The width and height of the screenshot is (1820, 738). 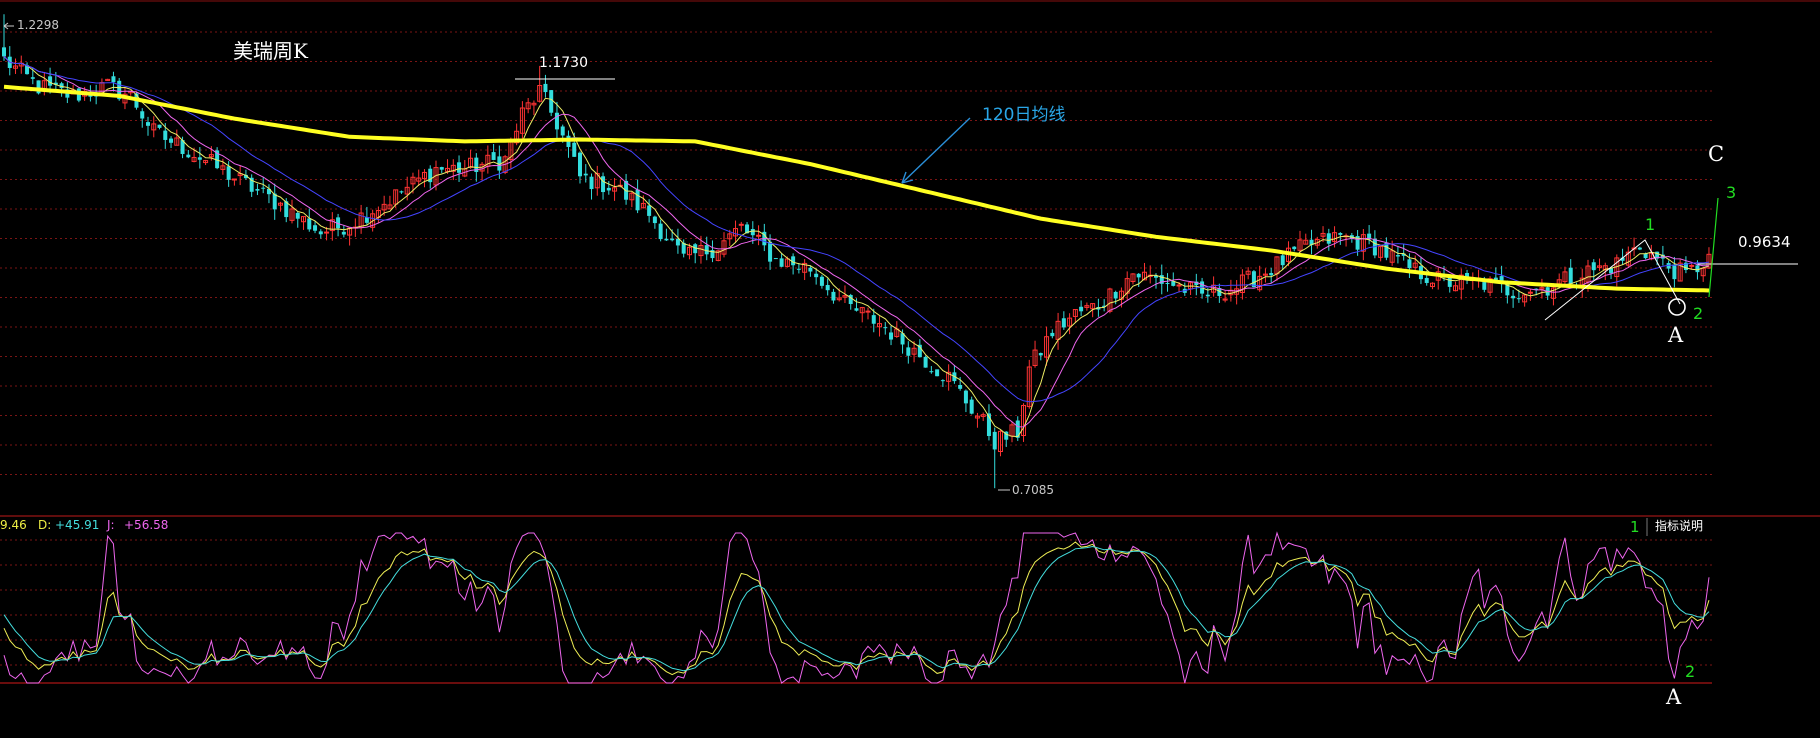 I want to click on last-price-label: 0.9634, so click(x=1764, y=242).